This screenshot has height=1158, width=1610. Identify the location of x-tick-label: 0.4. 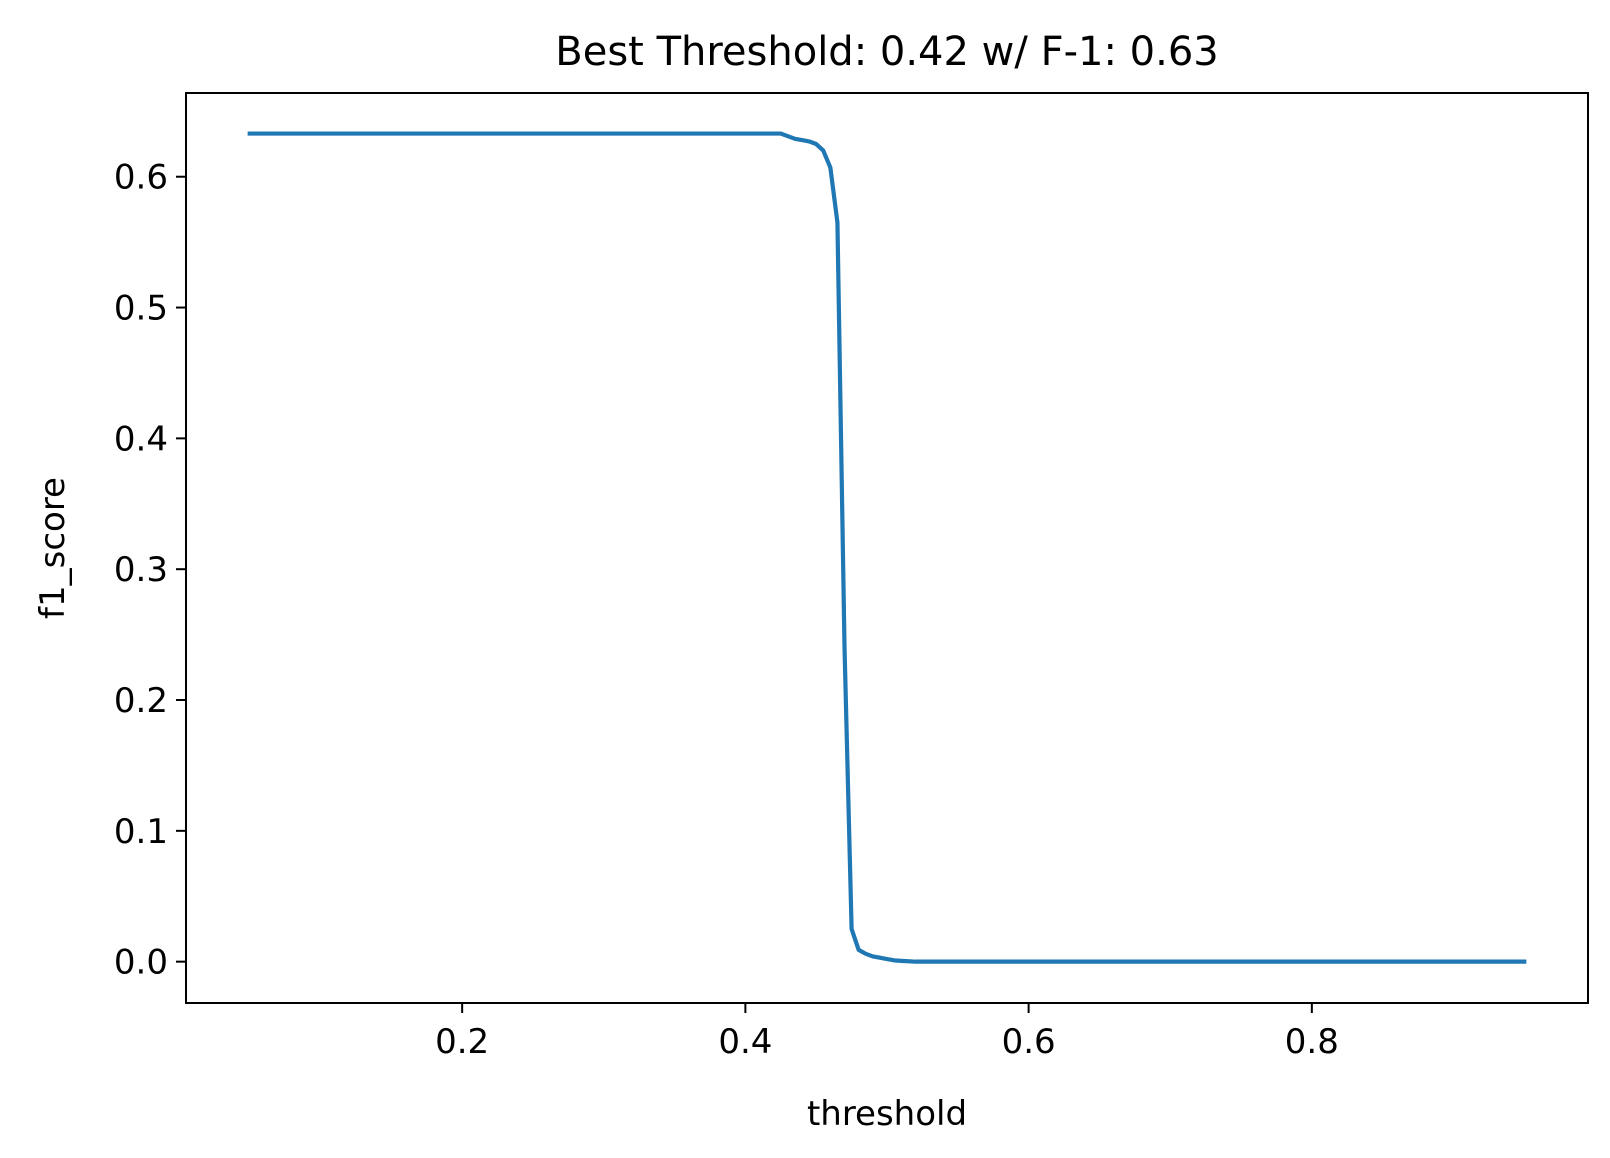
(745, 1042).